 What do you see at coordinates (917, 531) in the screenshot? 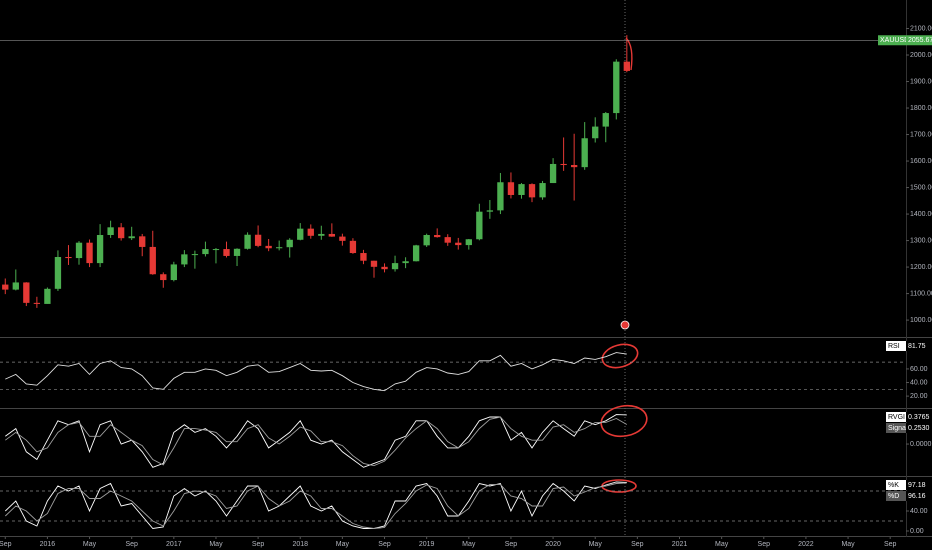
I see `y-tick-label: 0.00` at bounding box center [917, 531].